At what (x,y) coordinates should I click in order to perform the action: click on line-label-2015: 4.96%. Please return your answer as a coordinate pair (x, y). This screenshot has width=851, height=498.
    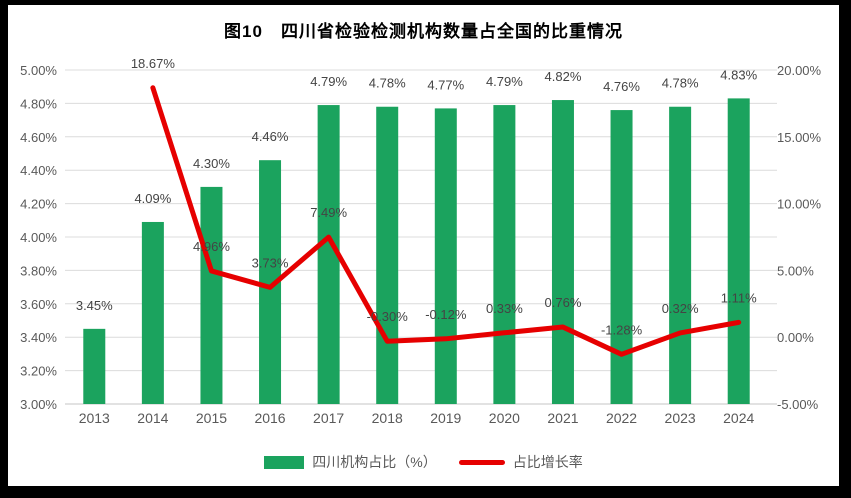
    Looking at the image, I should click on (211, 246).